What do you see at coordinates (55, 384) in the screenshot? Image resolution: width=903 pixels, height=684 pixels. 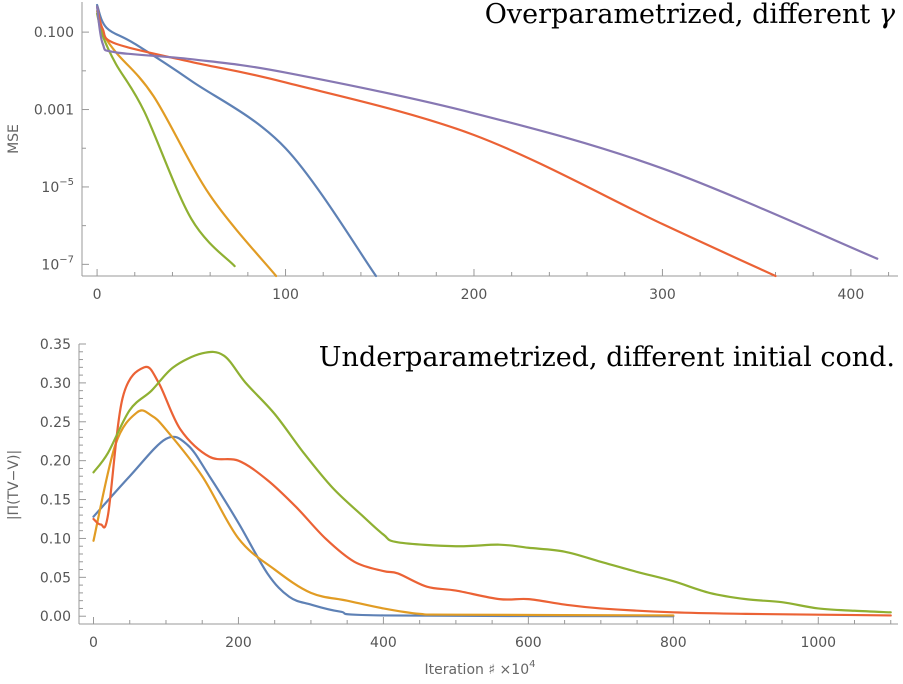 I see `projection-y-tick-label: 0.30` at bounding box center [55, 384].